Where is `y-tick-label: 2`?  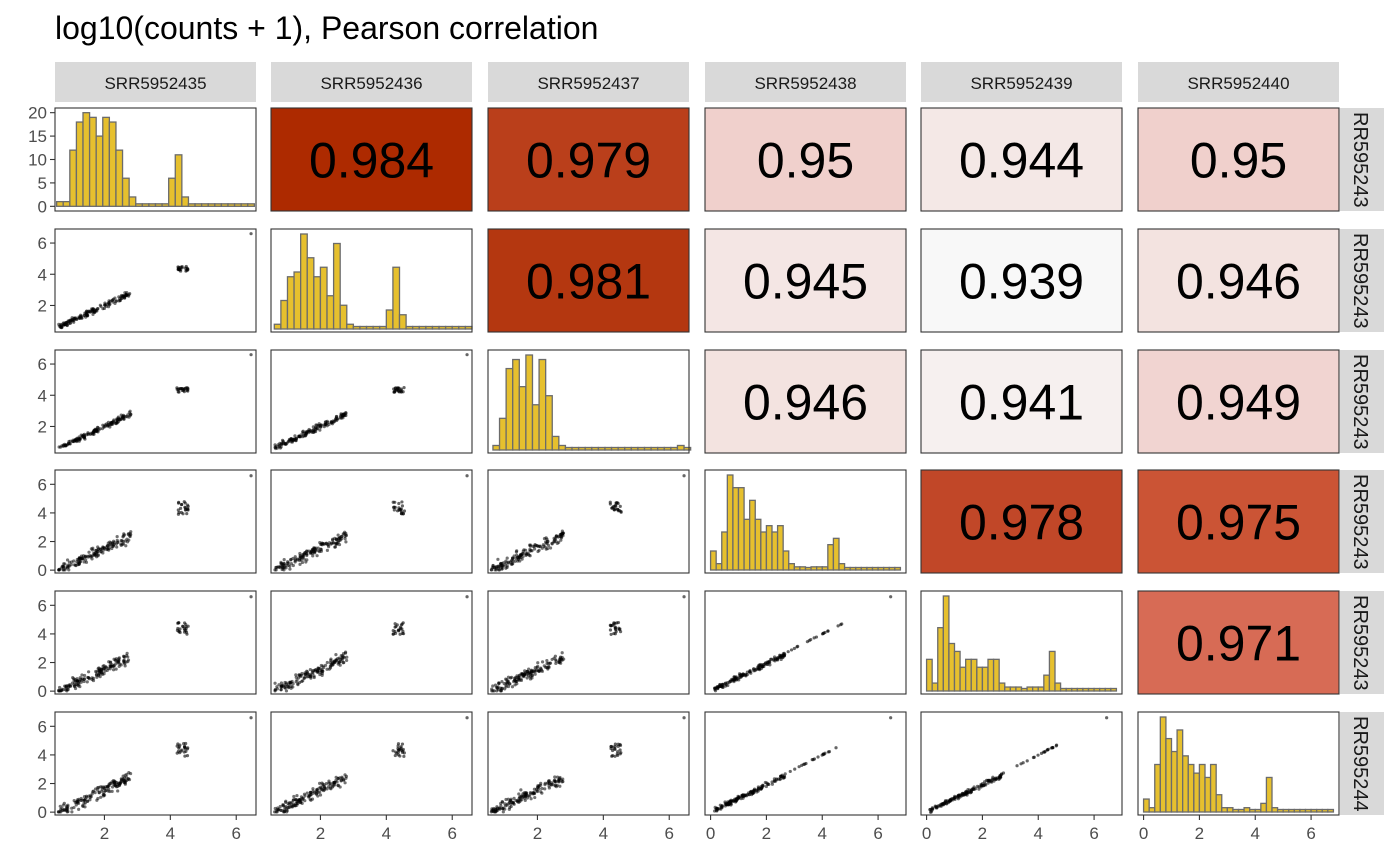 y-tick-label: 2 is located at coordinates (42, 542).